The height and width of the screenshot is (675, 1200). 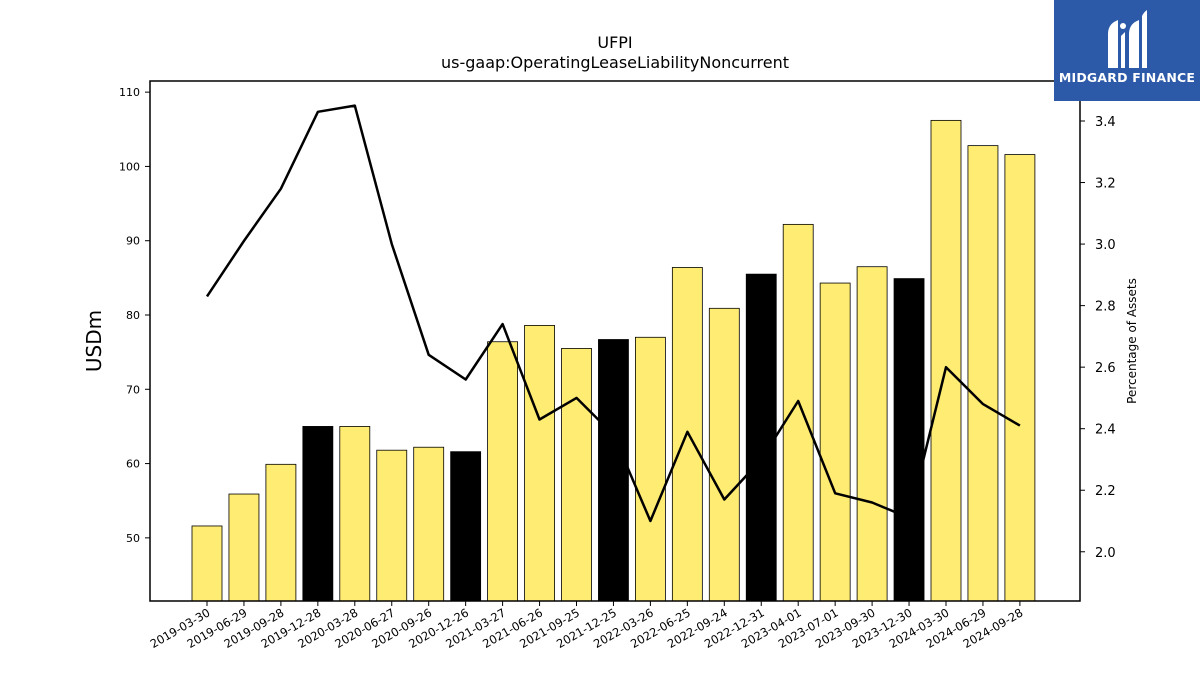 What do you see at coordinates (1105, 184) in the screenshot?
I see `y2-tick-label: 3.2` at bounding box center [1105, 184].